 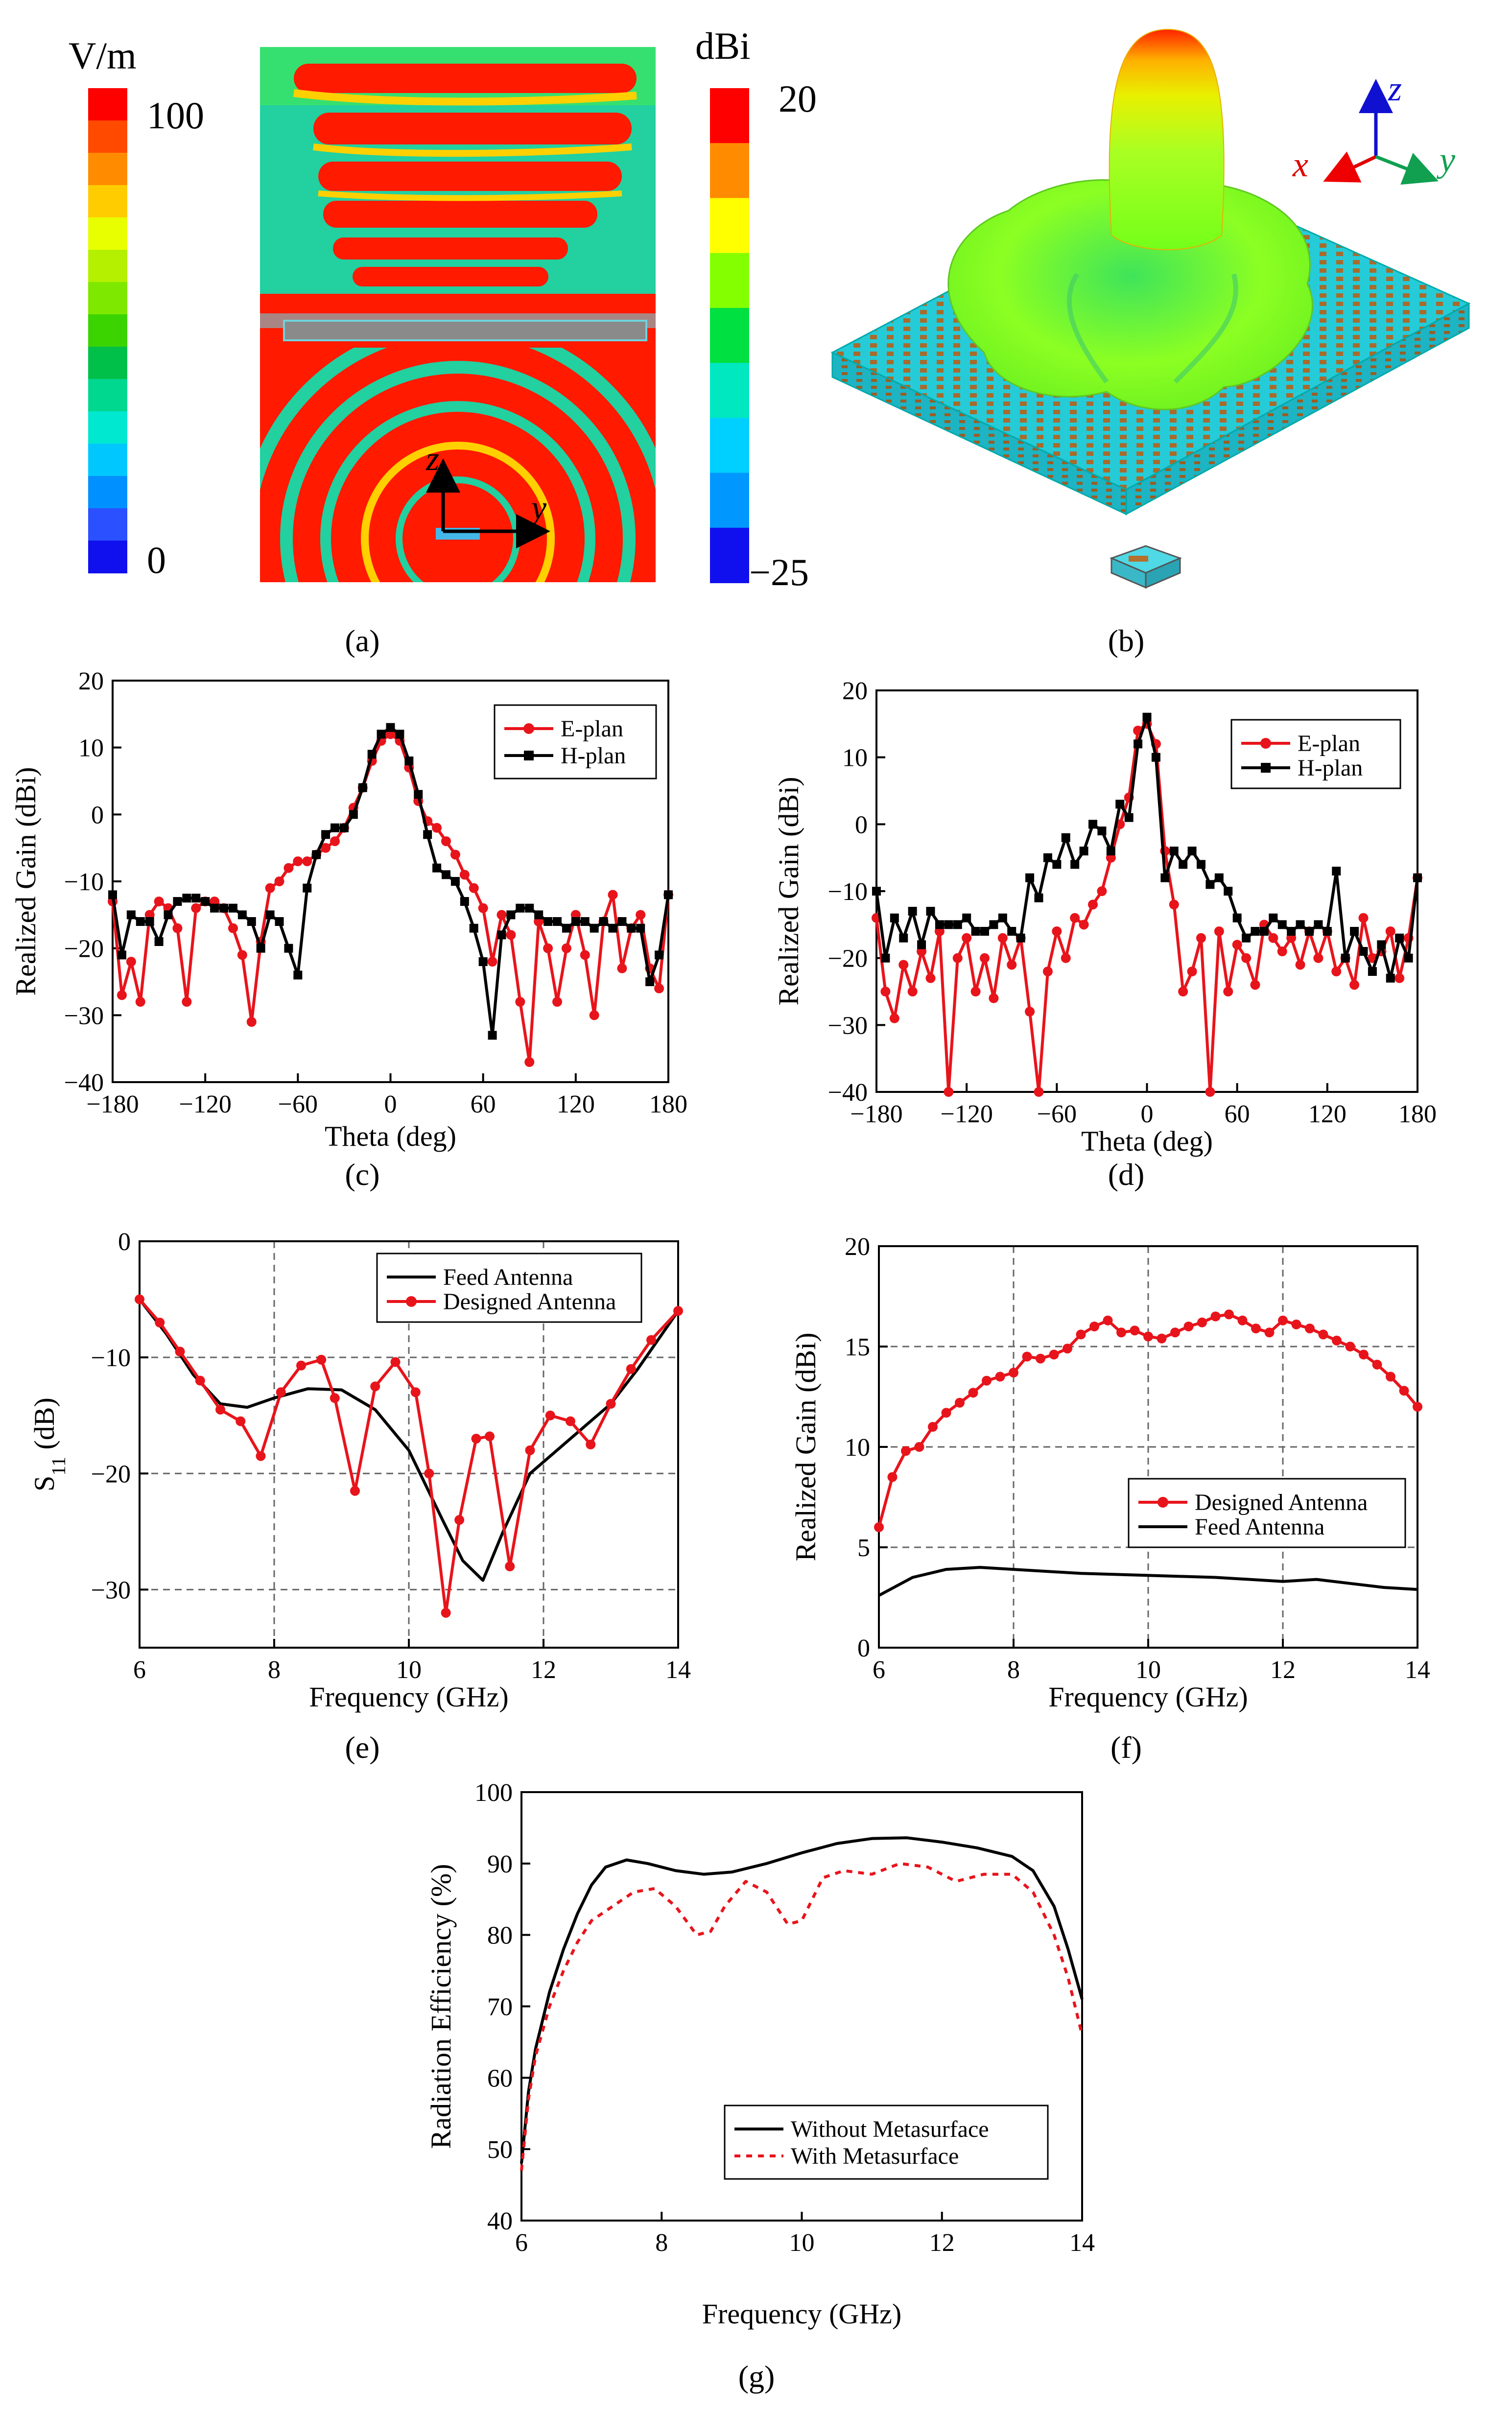 What do you see at coordinates (112, 1104) in the screenshot?
I see `x-tick-label: −180` at bounding box center [112, 1104].